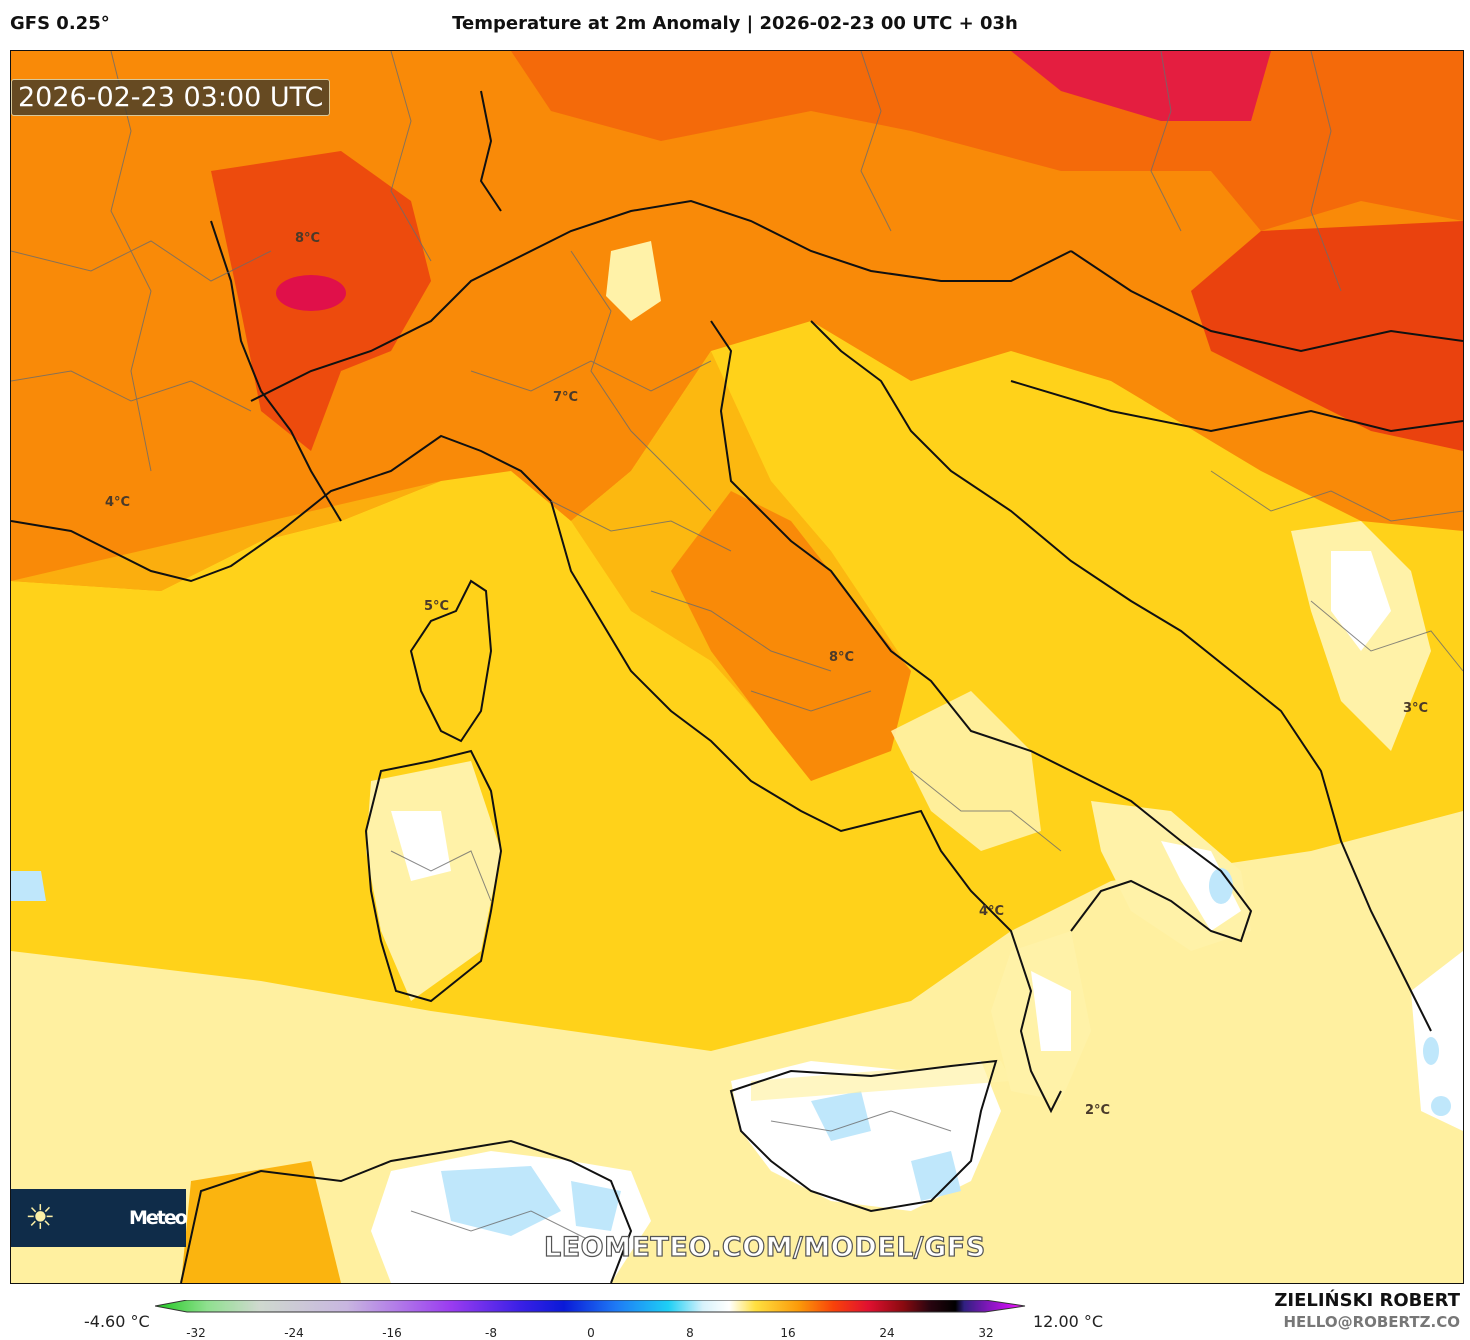 This screenshot has width=1470, height=1340. What do you see at coordinates (788, 1333) in the screenshot?
I see `colorbar-tick: 16` at bounding box center [788, 1333].